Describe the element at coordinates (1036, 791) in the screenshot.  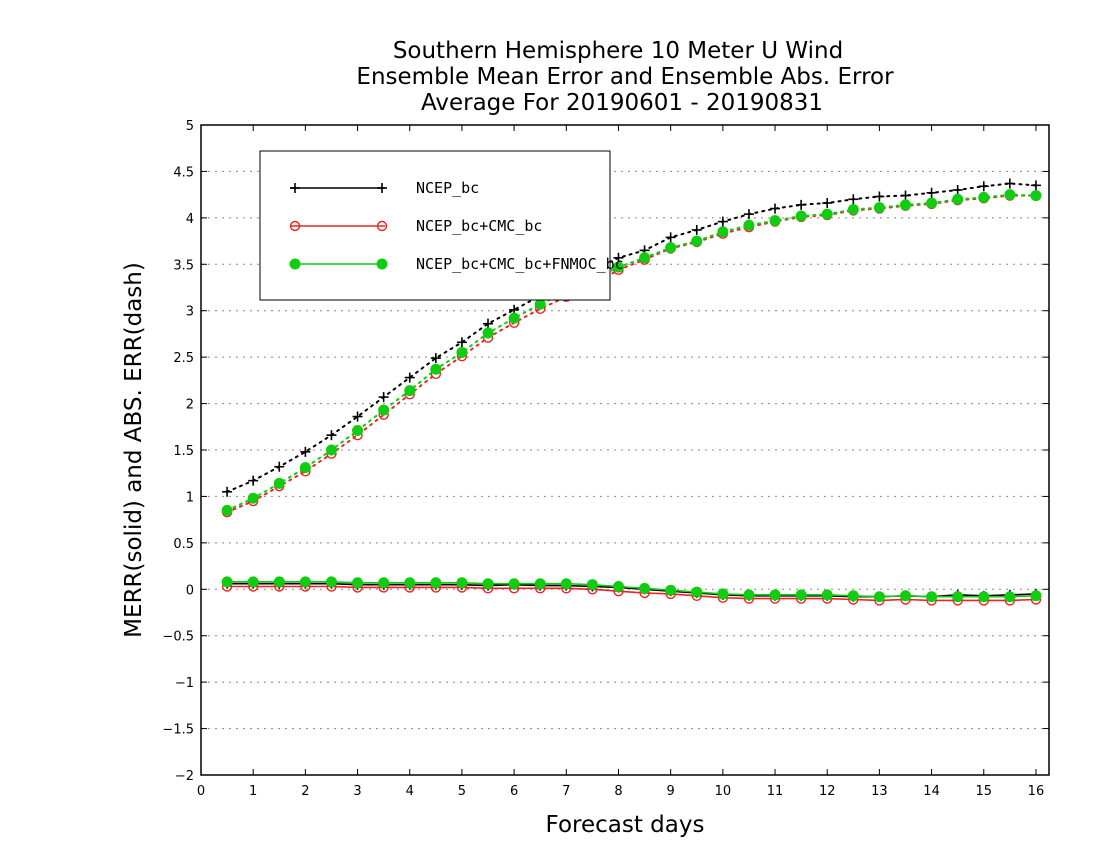
I see `x-tick-label: 16` at that location.